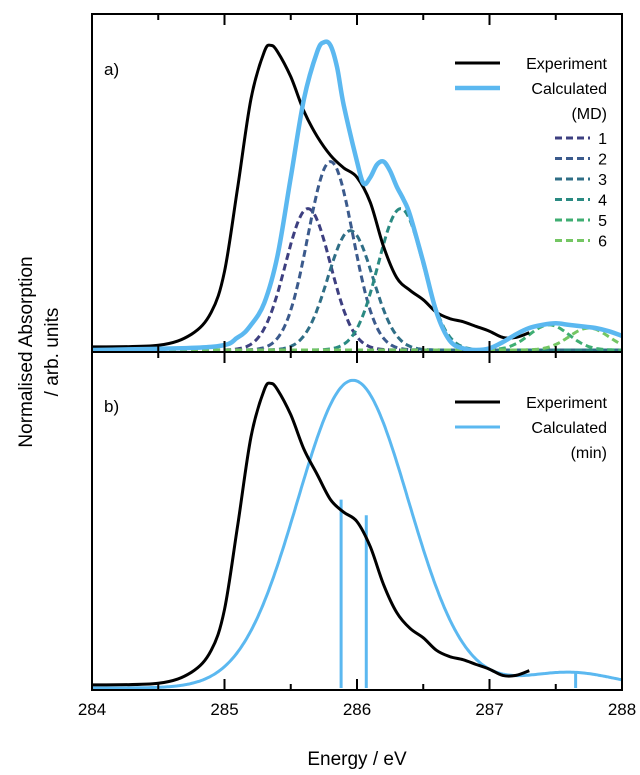 The image size is (640, 775). What do you see at coordinates (602, 139) in the screenshot?
I see `legend-component-label-1: 1` at bounding box center [602, 139].